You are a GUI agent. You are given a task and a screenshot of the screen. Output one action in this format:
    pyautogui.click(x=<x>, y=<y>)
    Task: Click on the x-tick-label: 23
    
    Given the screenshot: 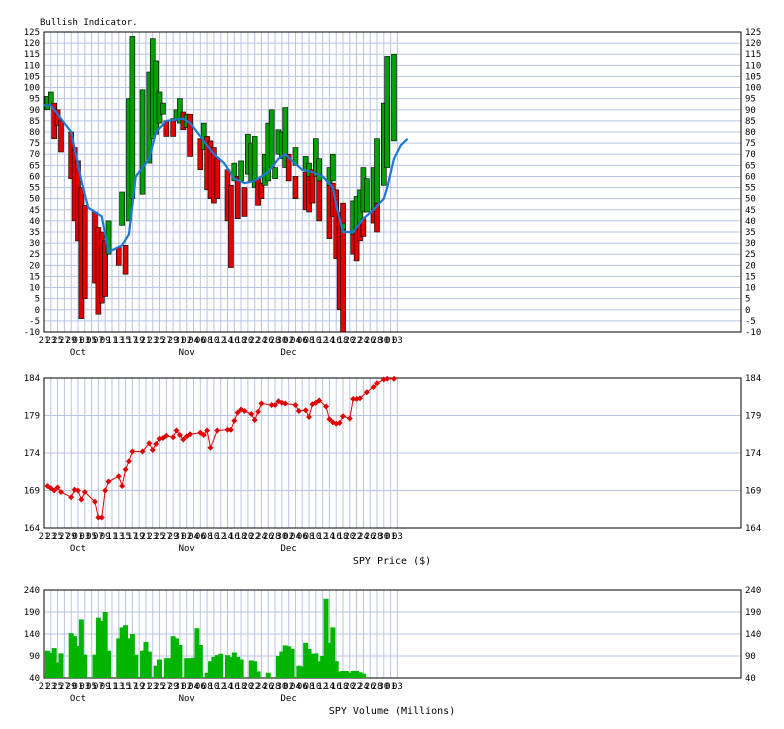 What is the action you would take?
    pyautogui.click(x=152, y=687)
    